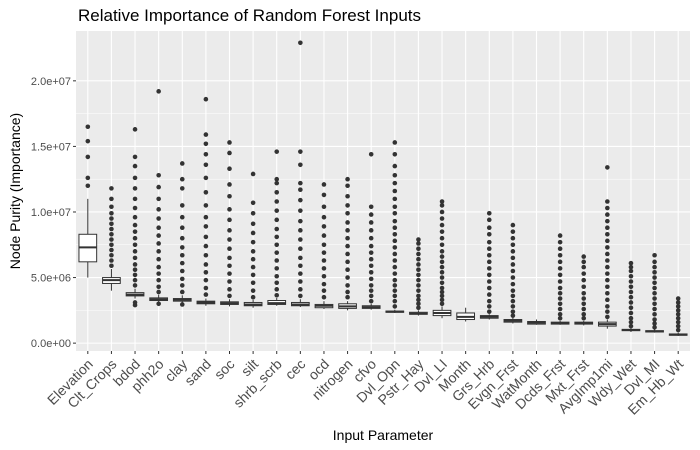 Image resolution: width=700 pixels, height=450 pixels. Describe the element at coordinates (51, 147) in the screenshot. I see `y-tick-label: 1.5e+07` at that location.